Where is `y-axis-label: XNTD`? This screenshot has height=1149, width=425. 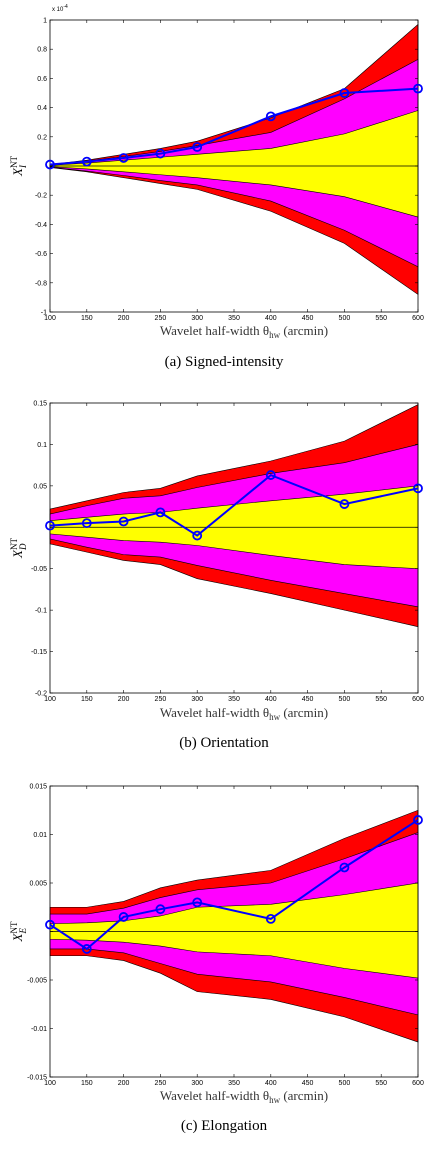
y-axis-label: XNTD is located at coordinates (18, 548).